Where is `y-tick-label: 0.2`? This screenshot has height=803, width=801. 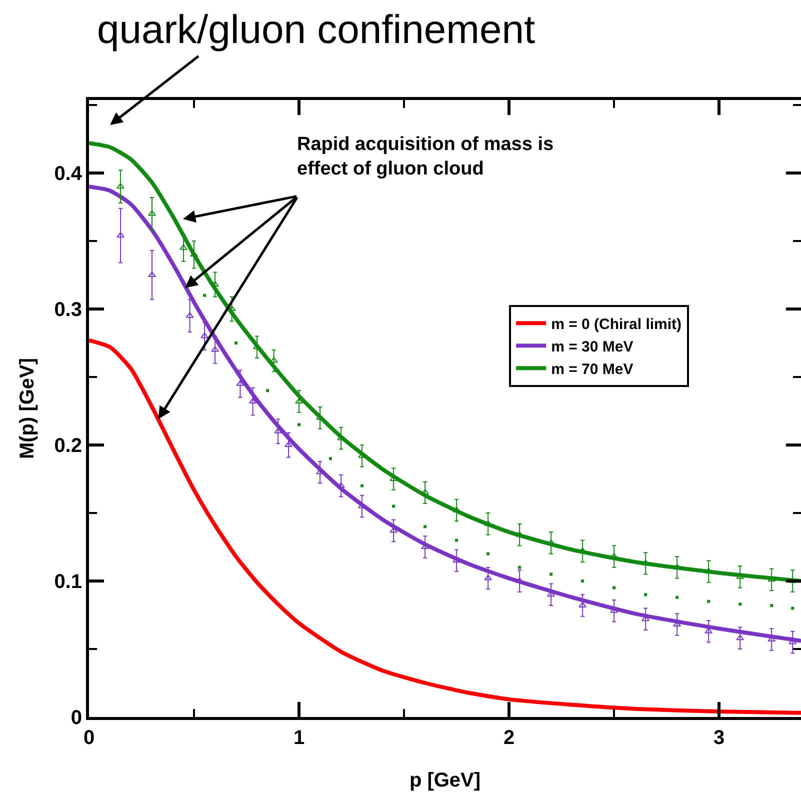 y-tick-label: 0.2 is located at coordinates (68, 446).